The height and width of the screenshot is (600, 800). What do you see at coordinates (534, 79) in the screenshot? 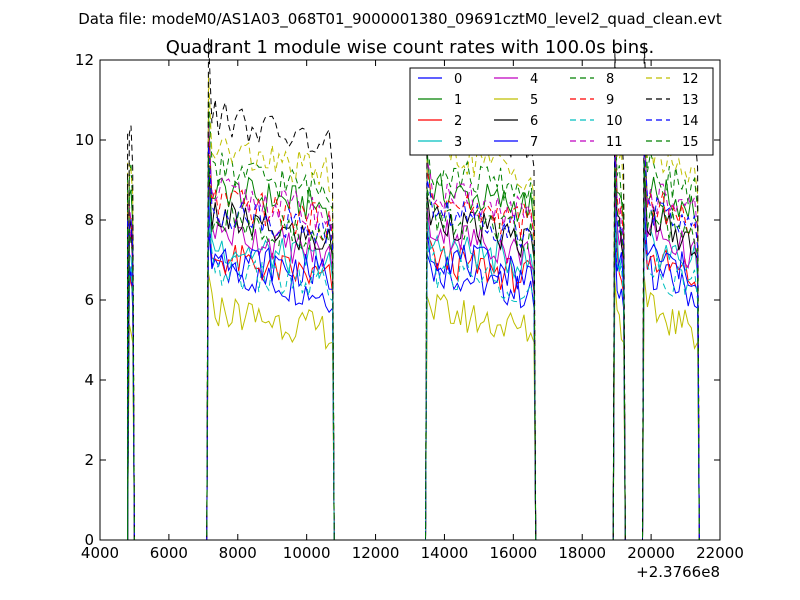
I see `legend-label-4: 4` at bounding box center [534, 79].